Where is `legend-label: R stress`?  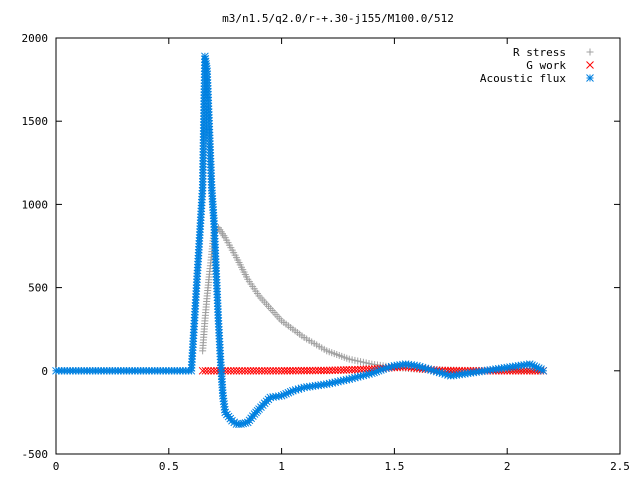 legend-label: R stress is located at coordinates (539, 52).